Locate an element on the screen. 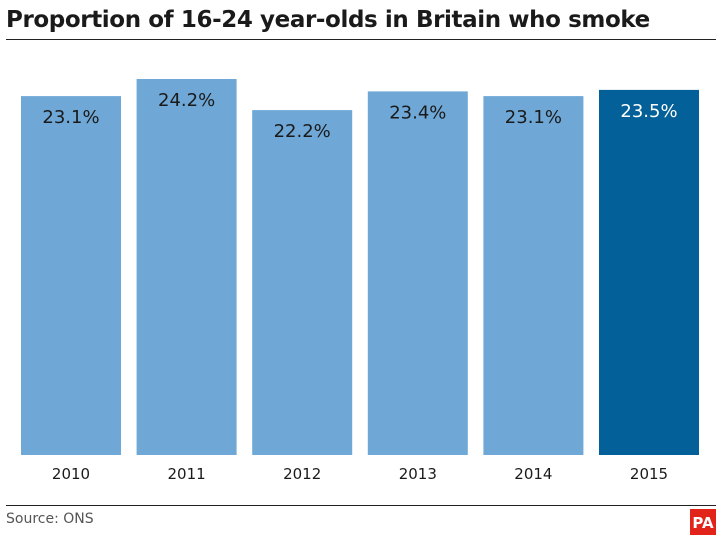 The width and height of the screenshot is (720, 540). bar-2015 is located at coordinates (649, 272).